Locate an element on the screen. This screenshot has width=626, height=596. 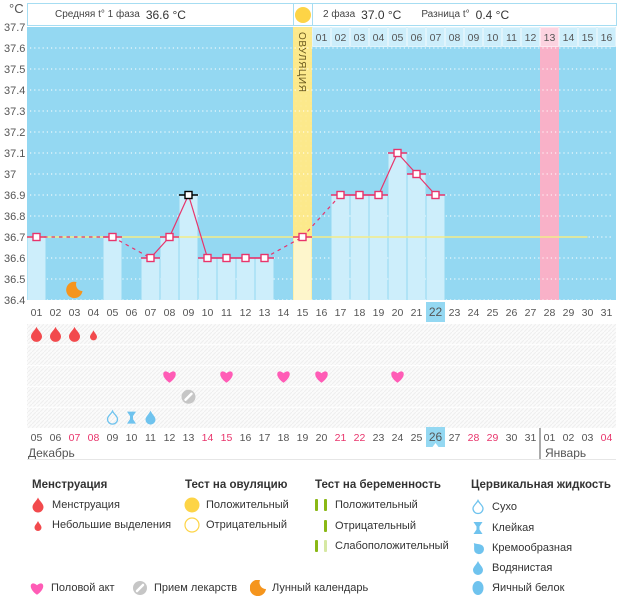
calendar-date: 27 is located at coordinates (455, 438).